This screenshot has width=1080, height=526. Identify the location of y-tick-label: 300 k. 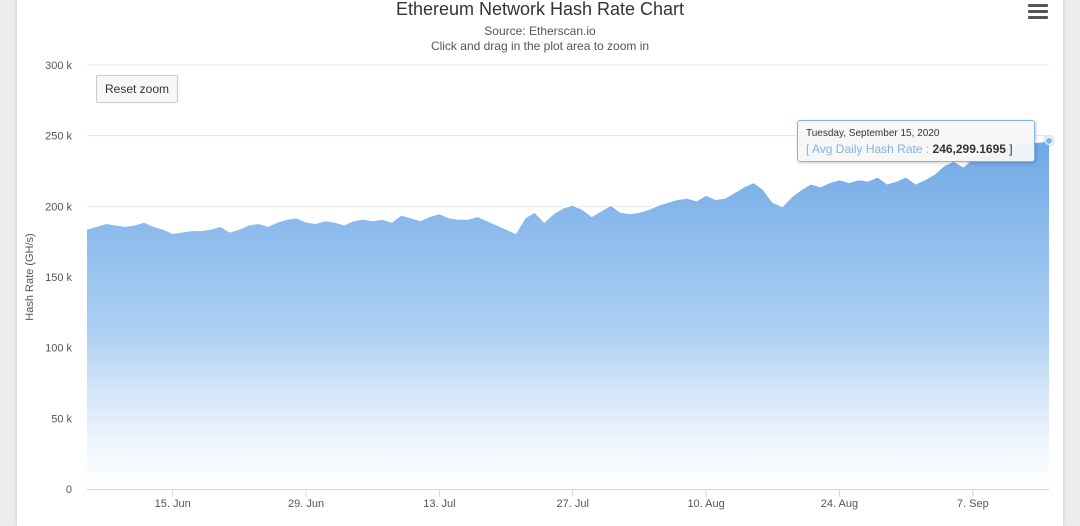
(58, 66).